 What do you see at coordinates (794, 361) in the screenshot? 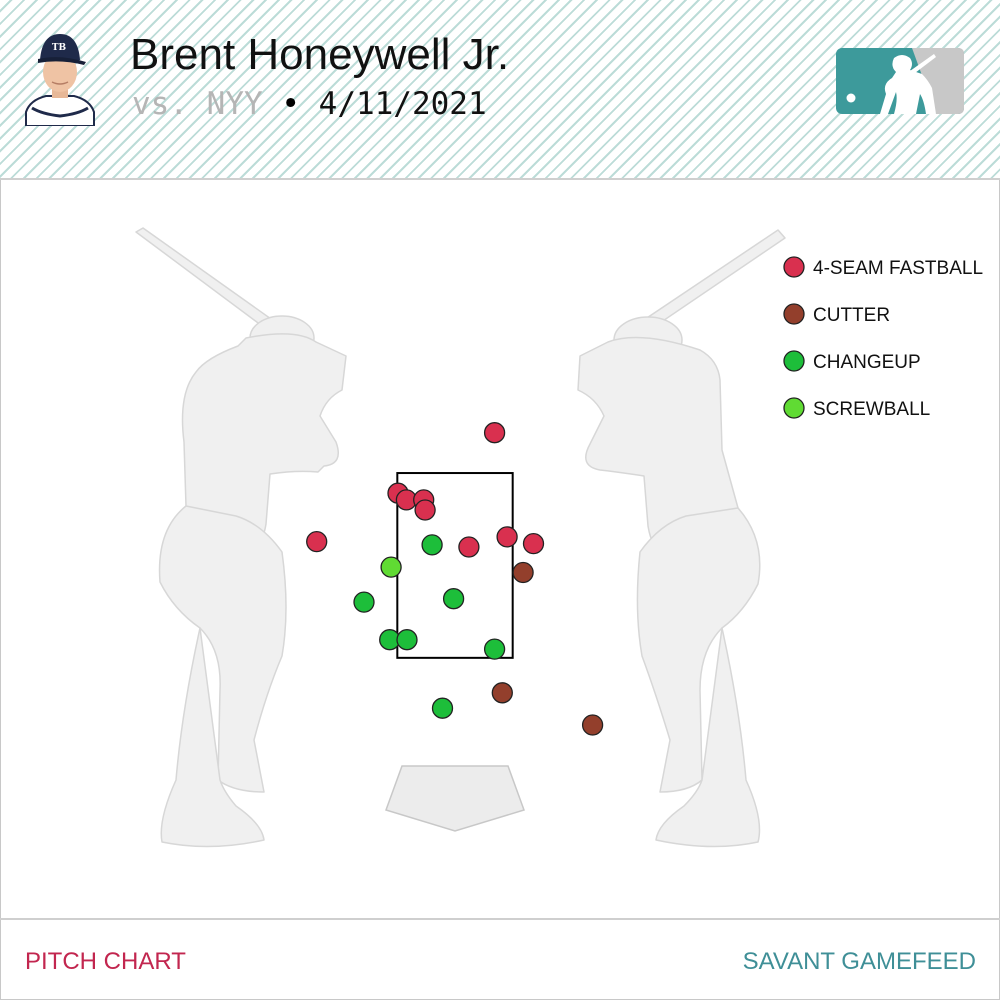
I see `legend-marker-changeup` at bounding box center [794, 361].